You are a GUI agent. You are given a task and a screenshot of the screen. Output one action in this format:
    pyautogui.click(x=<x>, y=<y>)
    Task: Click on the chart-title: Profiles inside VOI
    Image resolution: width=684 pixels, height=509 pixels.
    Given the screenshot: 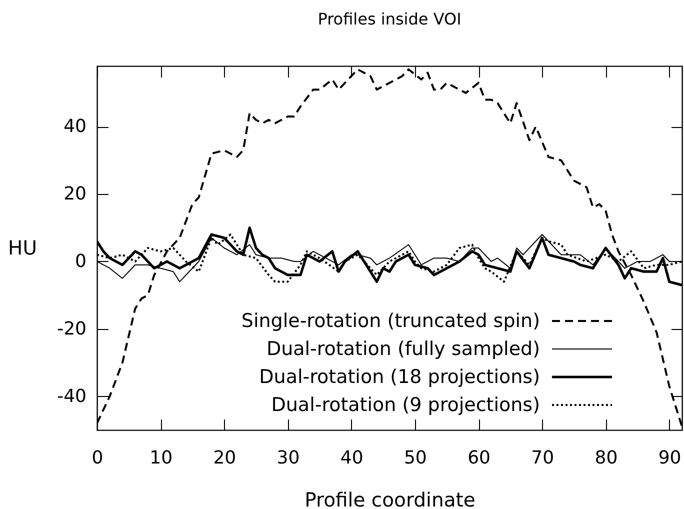 What is the action you would take?
    pyautogui.click(x=390, y=19)
    